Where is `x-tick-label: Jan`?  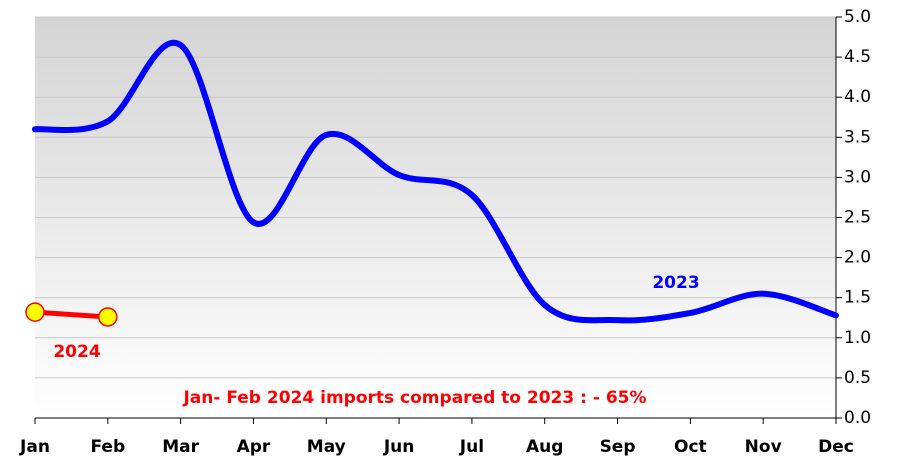 x-tick-label: Jan is located at coordinates (34, 447).